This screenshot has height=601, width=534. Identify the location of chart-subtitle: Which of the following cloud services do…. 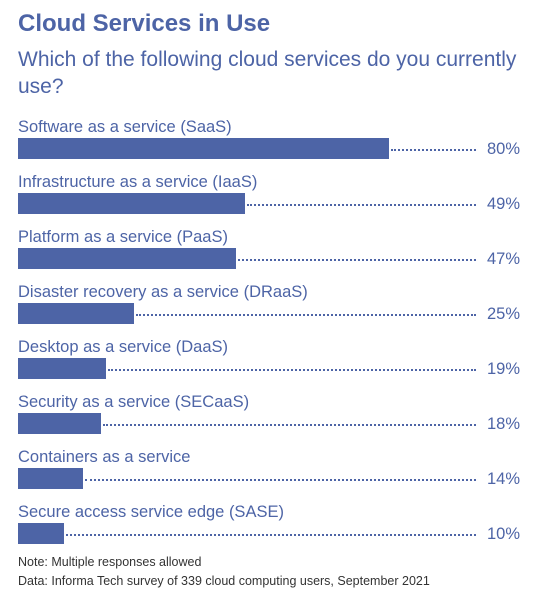
(267, 73).